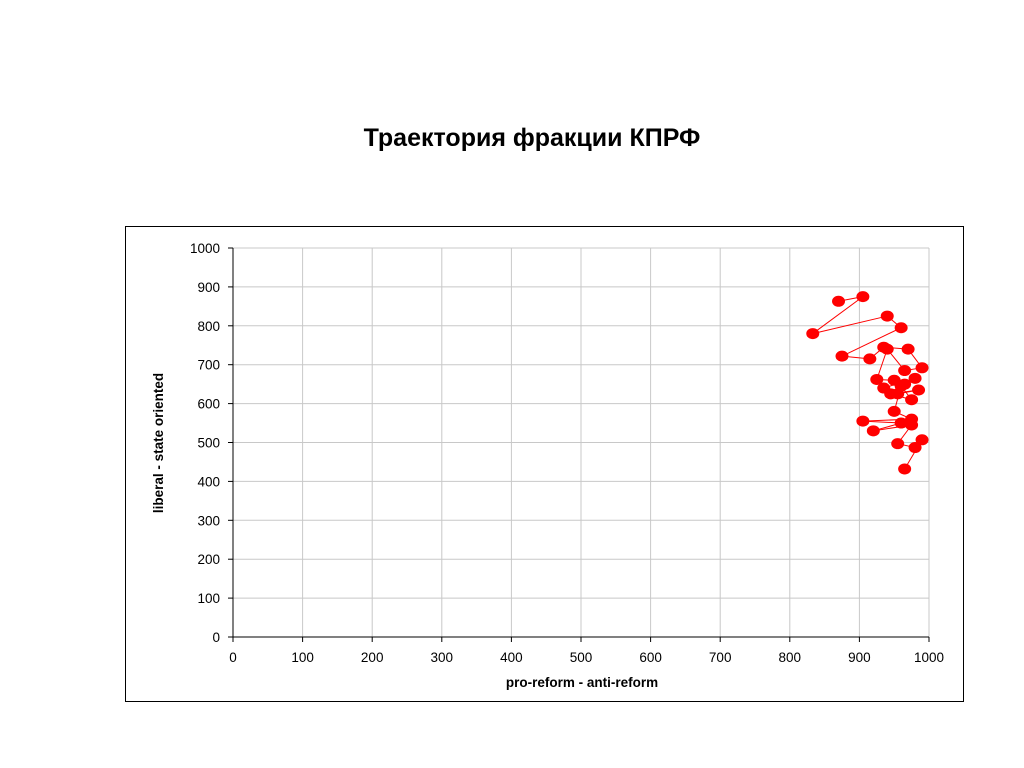 The image size is (1024, 768). Describe the element at coordinates (867, 383) in the screenshot. I see `data-points` at that location.